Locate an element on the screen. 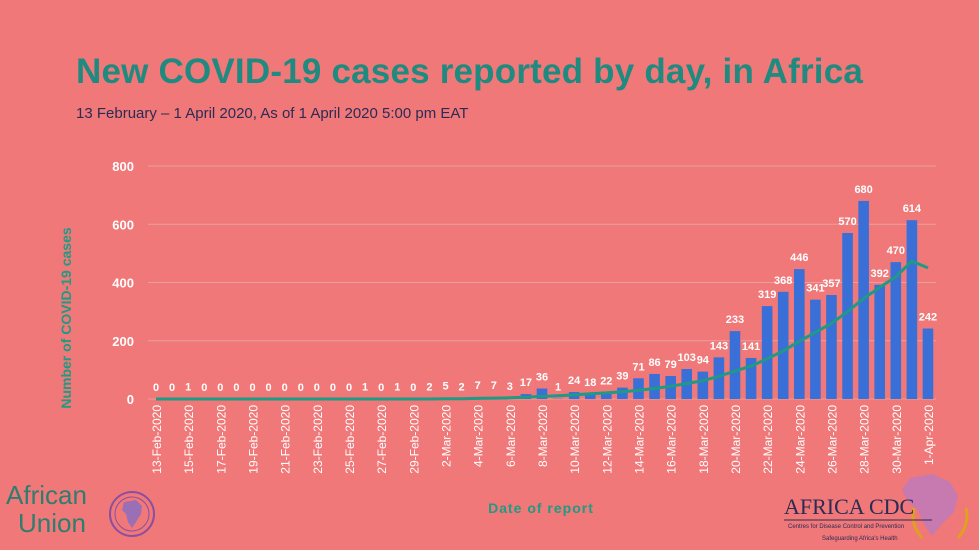 The height and width of the screenshot is (550, 979). data-label: 18 is located at coordinates (590, 383).